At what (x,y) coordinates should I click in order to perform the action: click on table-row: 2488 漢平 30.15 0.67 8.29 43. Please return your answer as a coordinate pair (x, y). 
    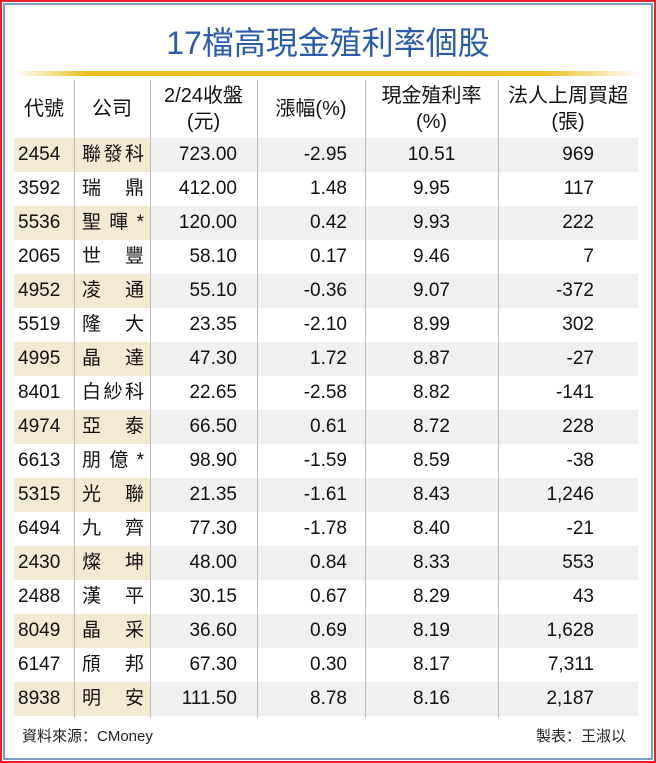
    Looking at the image, I should click on (326, 597).